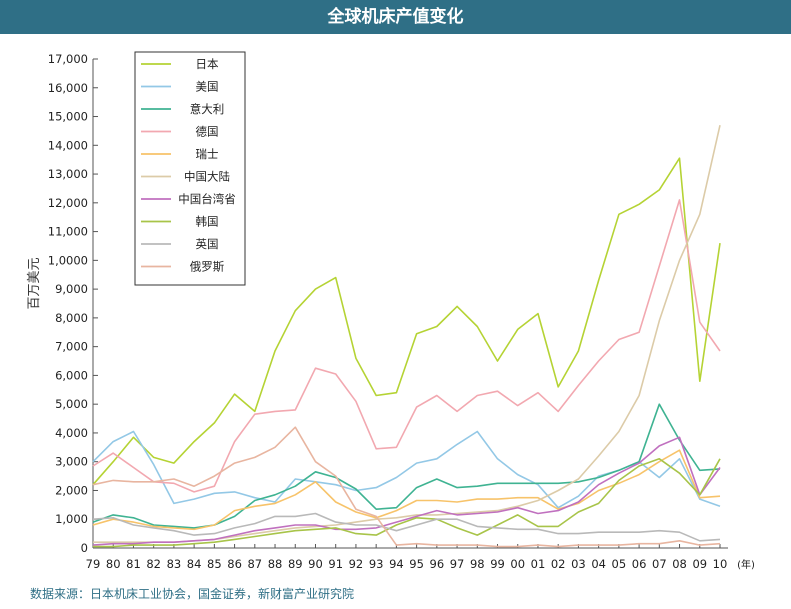  Describe the element at coordinates (190, 168) in the screenshot. I see `legend-box` at that location.